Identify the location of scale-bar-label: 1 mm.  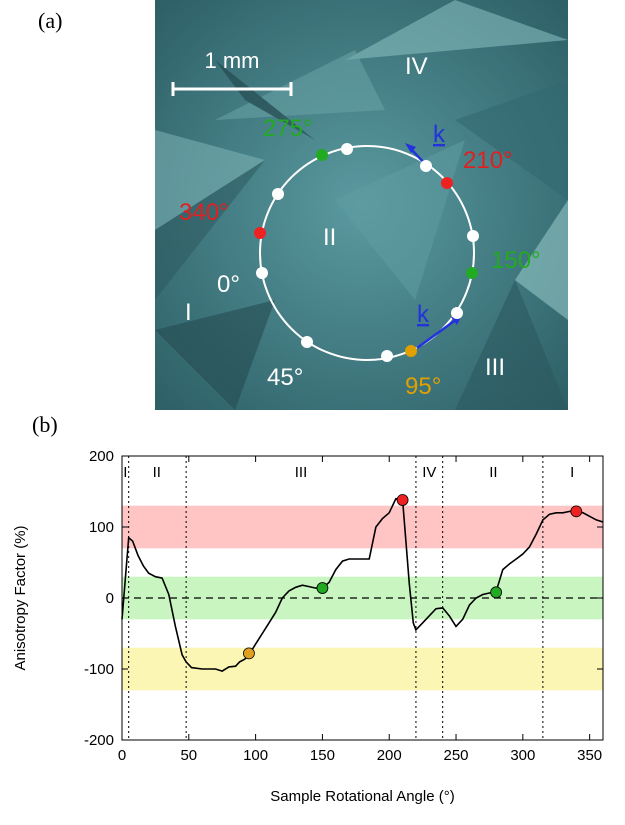
(232, 60).